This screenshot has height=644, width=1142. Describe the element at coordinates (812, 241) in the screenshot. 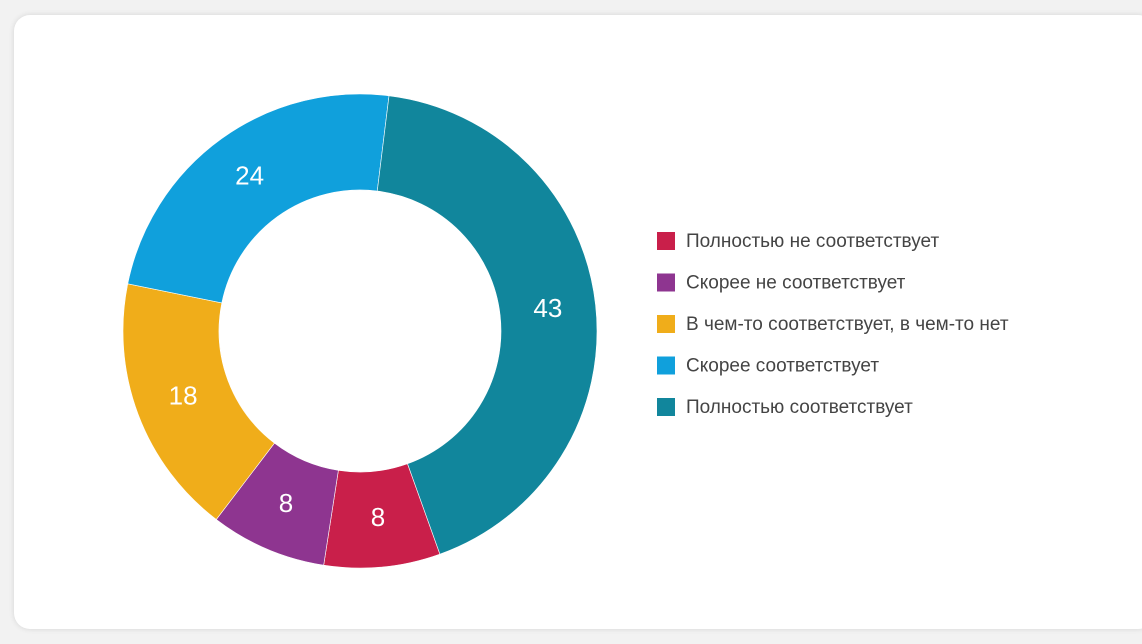

I see `legend-label: Полностью не соответствует` at that location.